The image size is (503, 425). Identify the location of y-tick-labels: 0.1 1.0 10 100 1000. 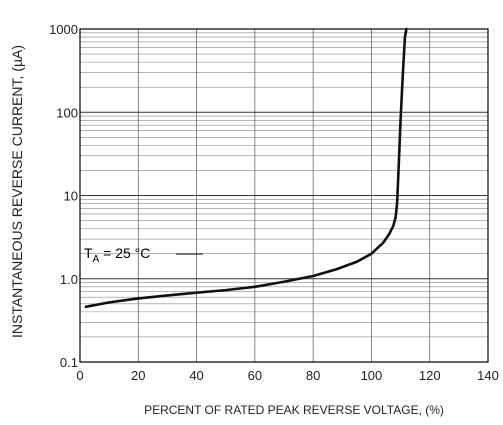
(63, 196).